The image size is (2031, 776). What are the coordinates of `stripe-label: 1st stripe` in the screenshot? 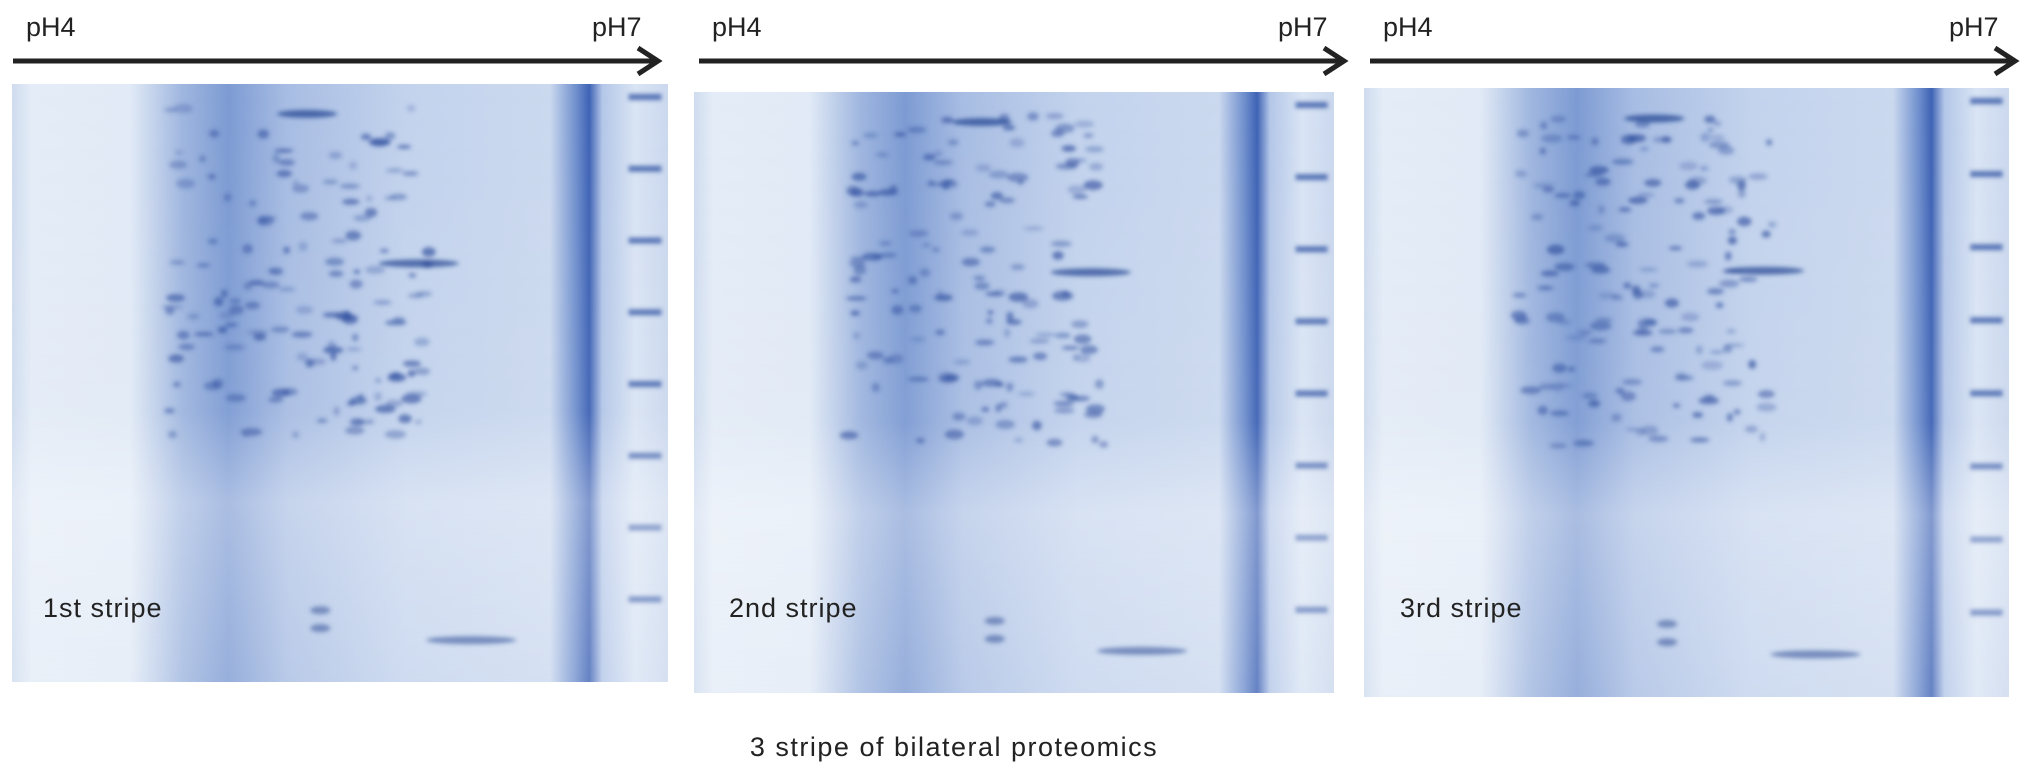 It's located at (103, 608).